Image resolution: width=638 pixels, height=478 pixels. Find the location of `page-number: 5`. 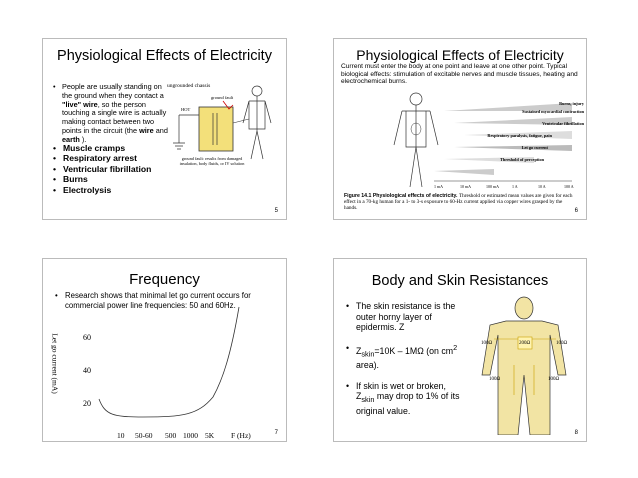

page-number: 5 is located at coordinates (276, 211).